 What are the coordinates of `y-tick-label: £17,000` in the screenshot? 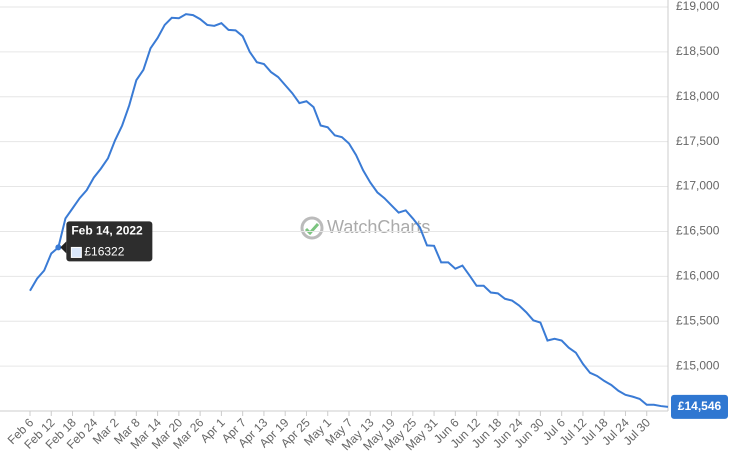 It's located at (698, 186).